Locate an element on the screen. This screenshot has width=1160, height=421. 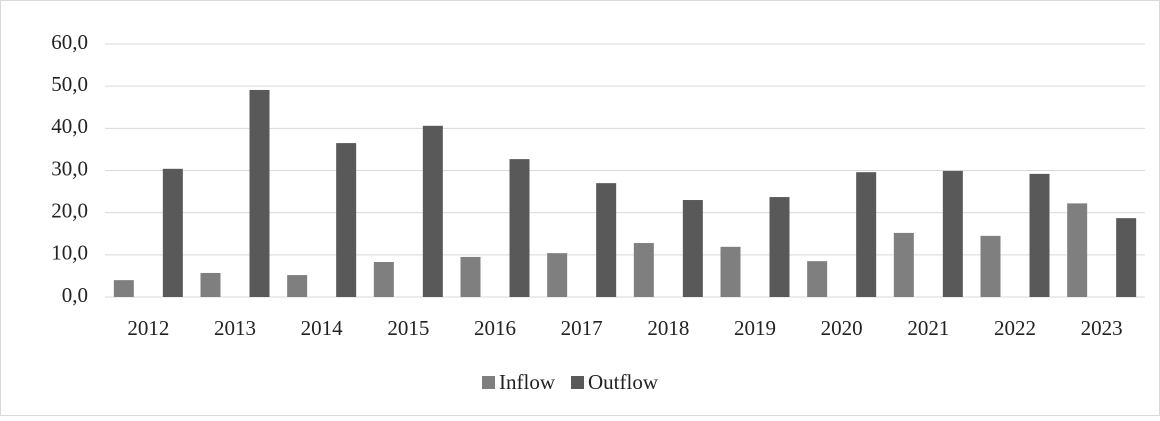
x-tick-label: 2015 is located at coordinates (408, 328).